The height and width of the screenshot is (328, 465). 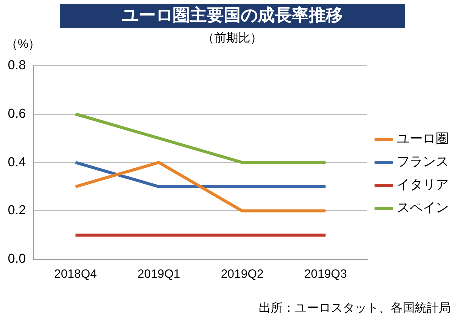 I want to click on x-tick-label: 2019Q3, so click(x=326, y=274).